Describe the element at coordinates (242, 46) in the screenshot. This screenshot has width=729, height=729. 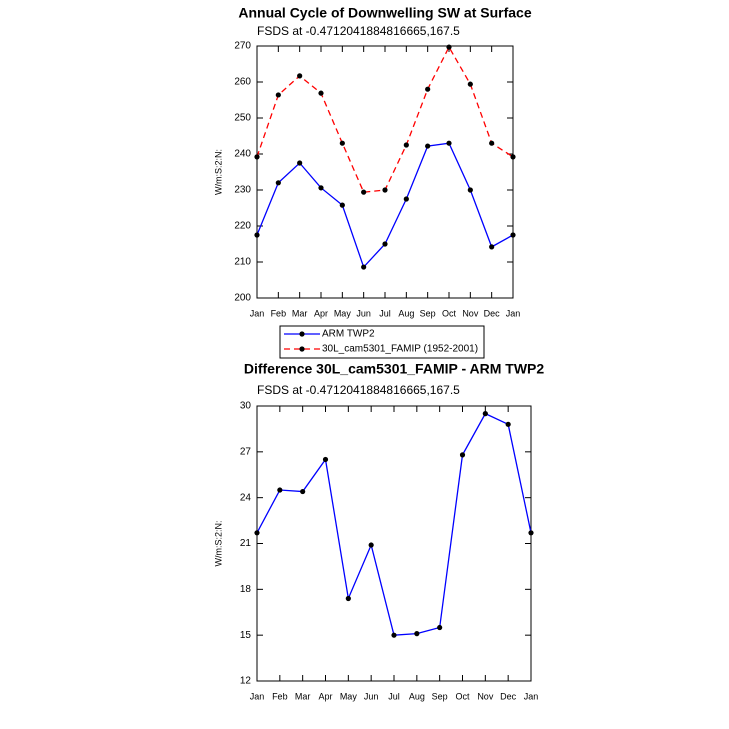
I see `y-tick-label: 270` at that location.